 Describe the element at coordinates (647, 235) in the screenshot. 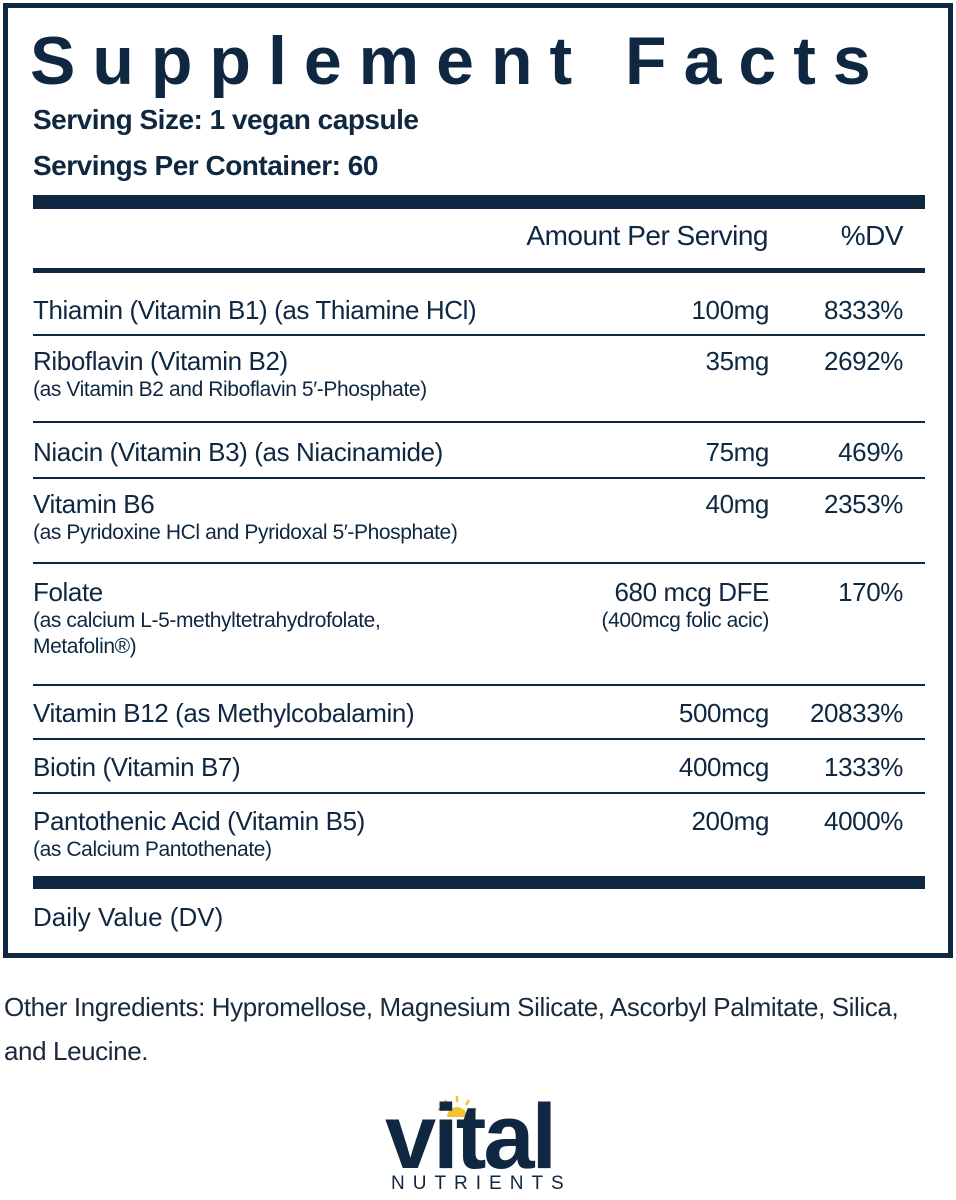

I see `amount-header: Amount Per Serving` at that location.